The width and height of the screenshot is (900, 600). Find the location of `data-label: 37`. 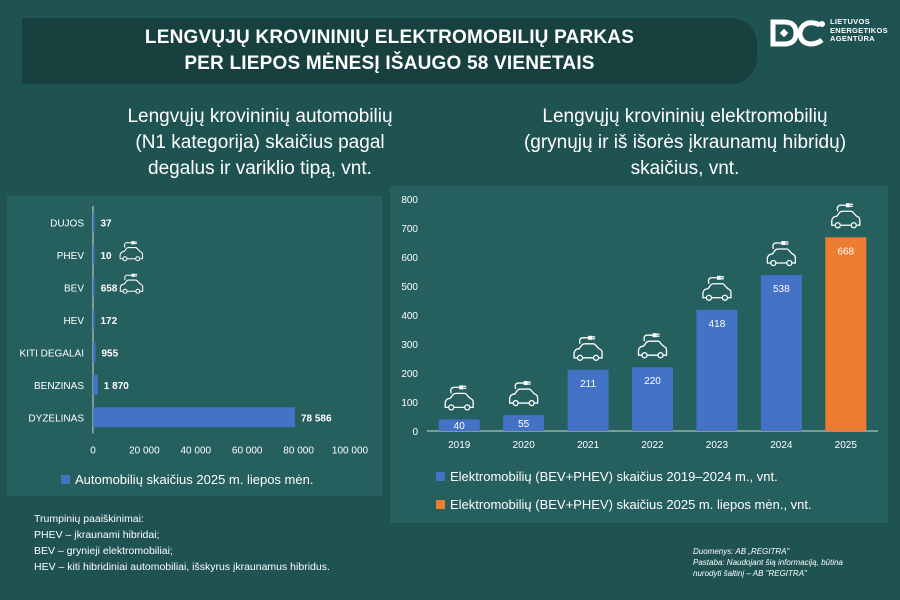

data-label: 37 is located at coordinates (107, 223).